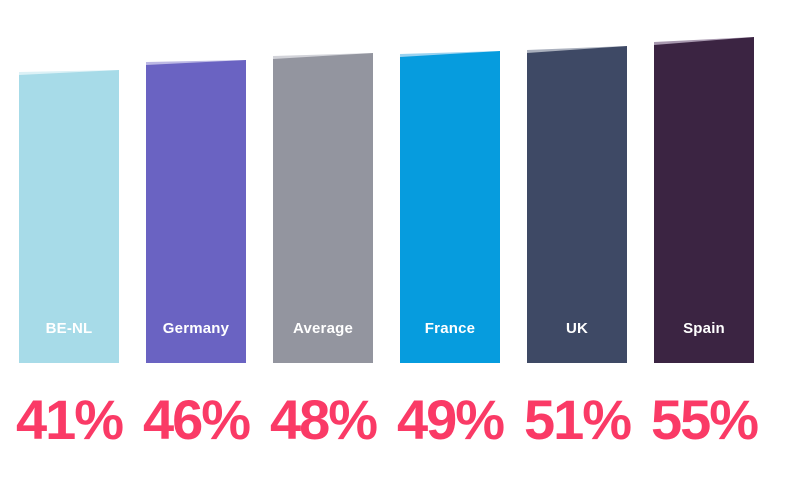 This screenshot has width=800, height=500. I want to click on bar-column: BE-NL, so click(69, 181).